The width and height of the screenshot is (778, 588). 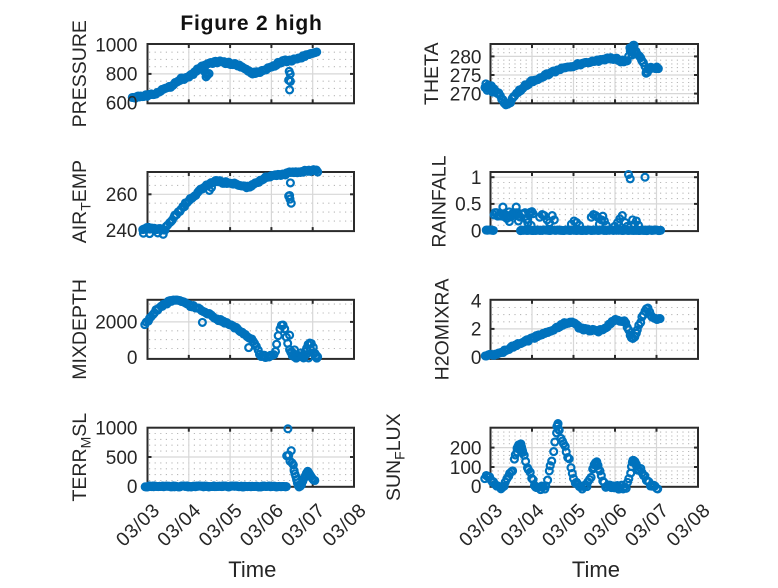 What do you see at coordinates (466, 76) in the screenshot?
I see `svg-text: 275` at bounding box center [466, 76].